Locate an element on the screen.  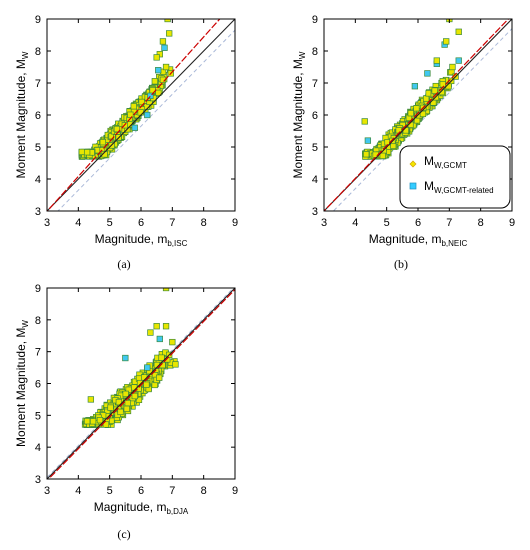
x-axis-label: Magnitude, mb,ISC is located at coordinates (141, 240).